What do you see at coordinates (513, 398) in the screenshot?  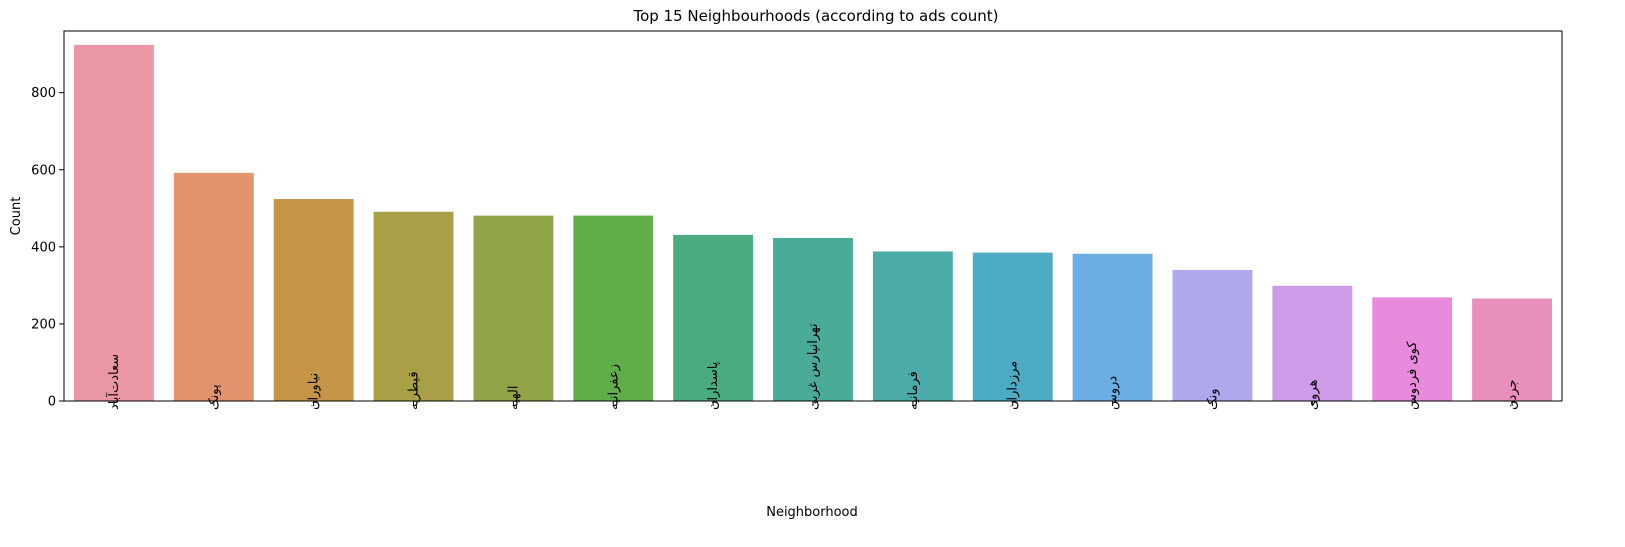 I see `x-tick-label: الهیه` at bounding box center [513, 398].